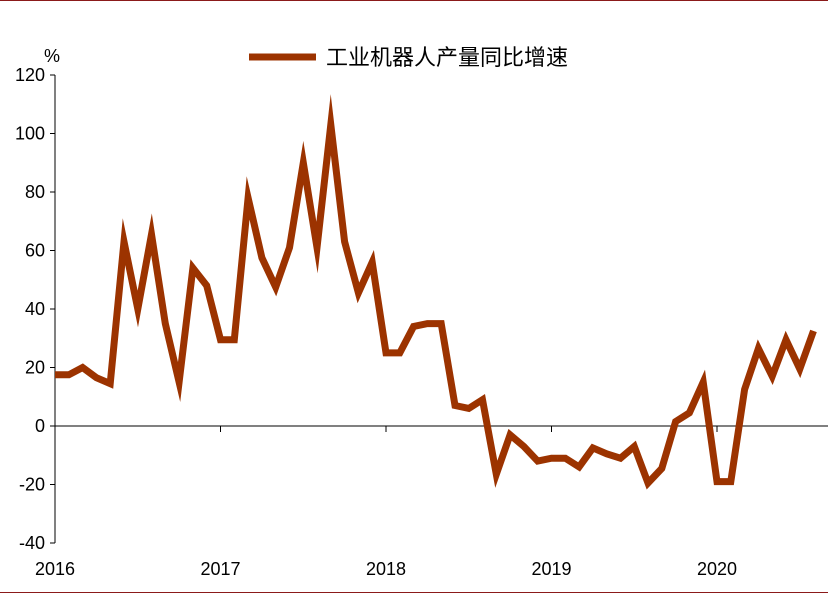 This screenshot has height=595, width=828. What do you see at coordinates (35, 192) in the screenshot?
I see `y-tick-label: 80` at bounding box center [35, 192].